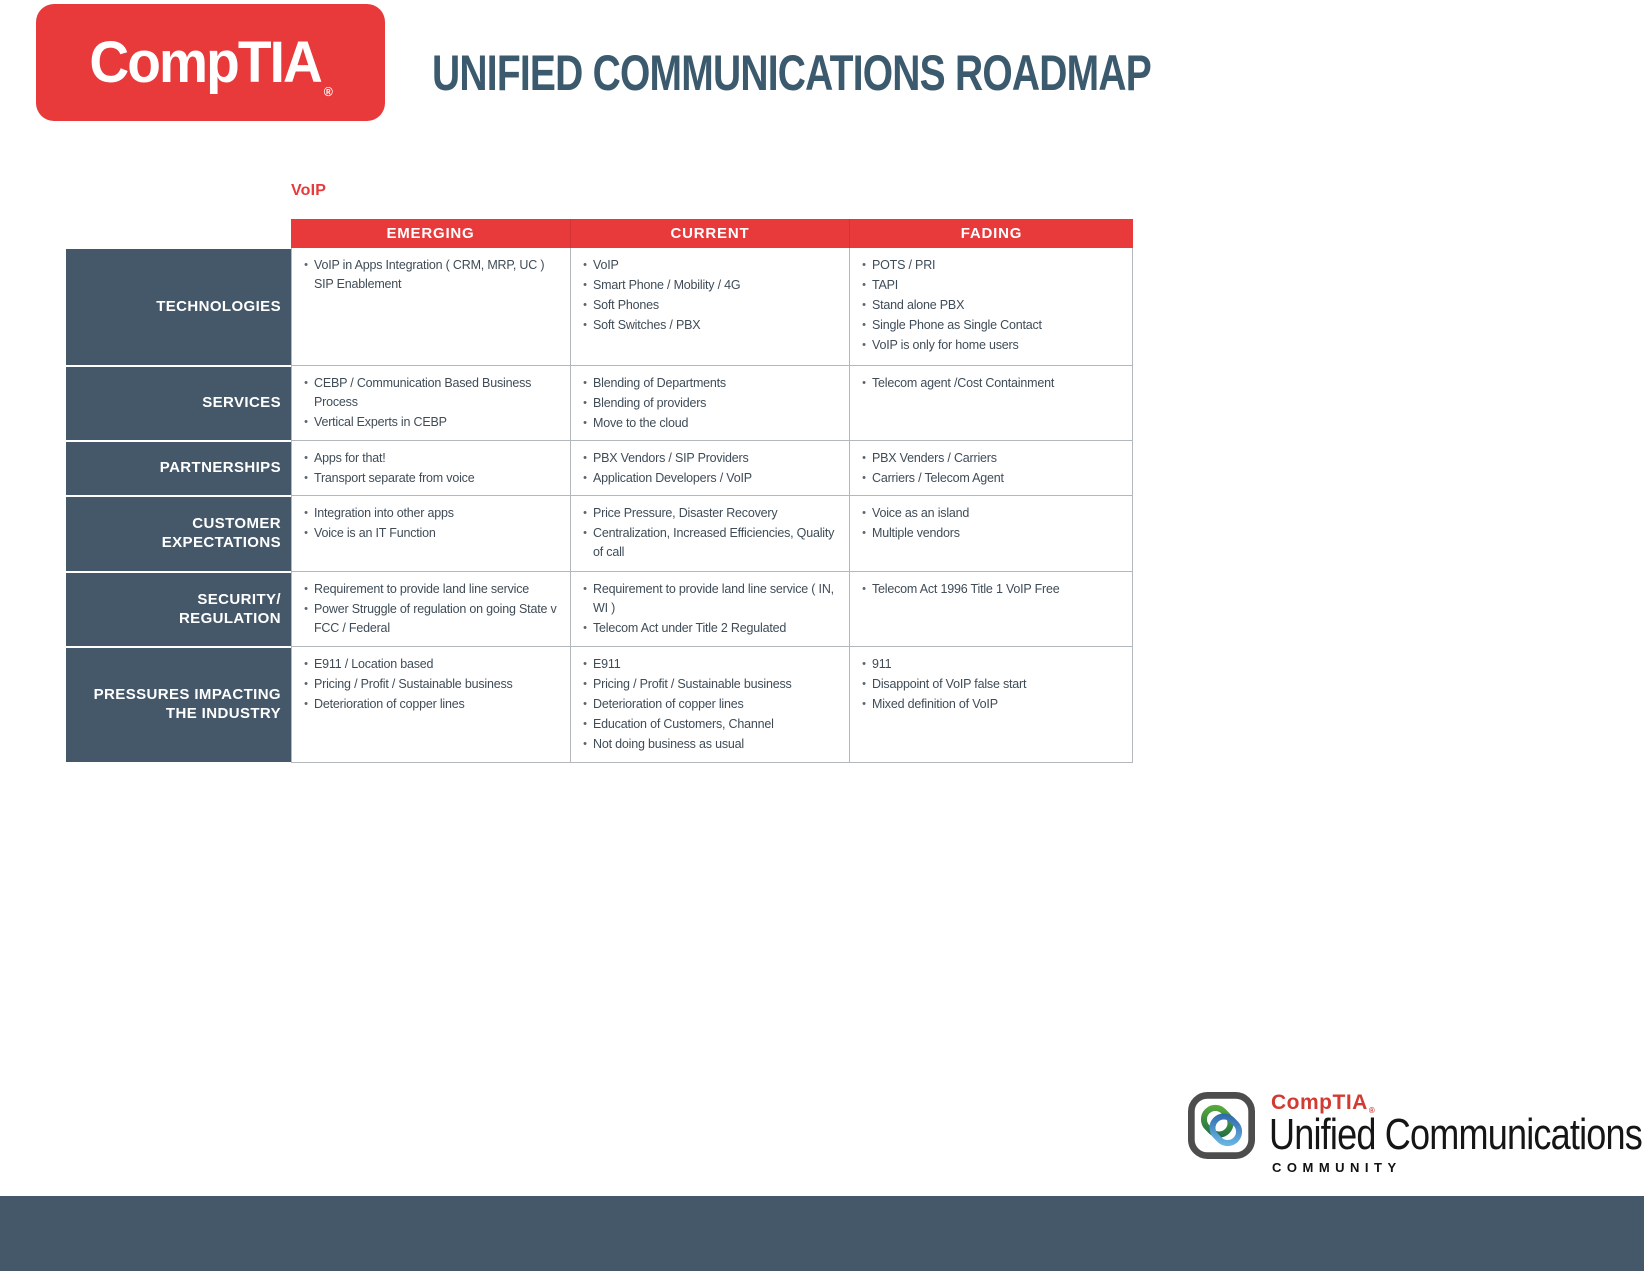 Image resolution: width=1644 pixels, height=1271 pixels. I want to click on bullet-item: • Voice is an IT Function, so click(431, 533).